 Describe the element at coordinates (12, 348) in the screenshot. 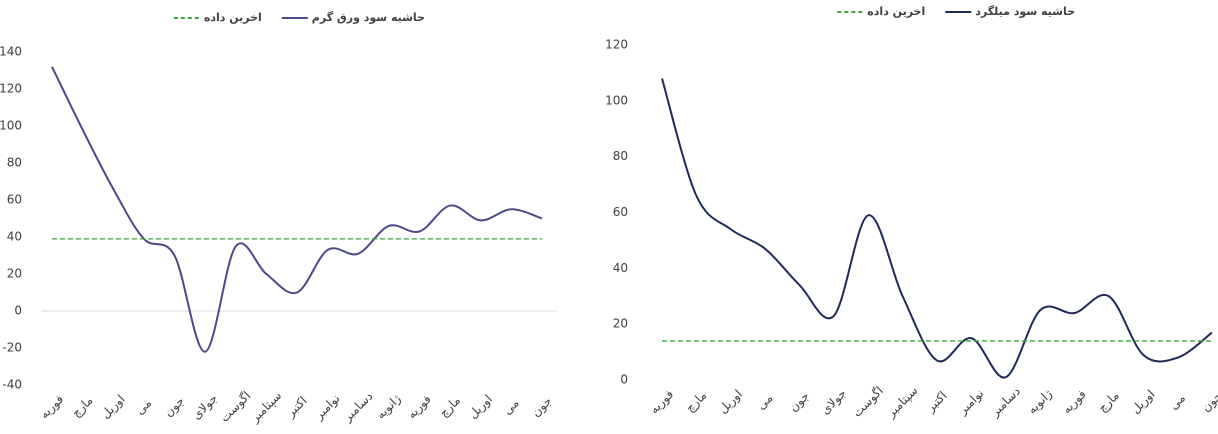

I see `y-tick-label: -20` at that location.